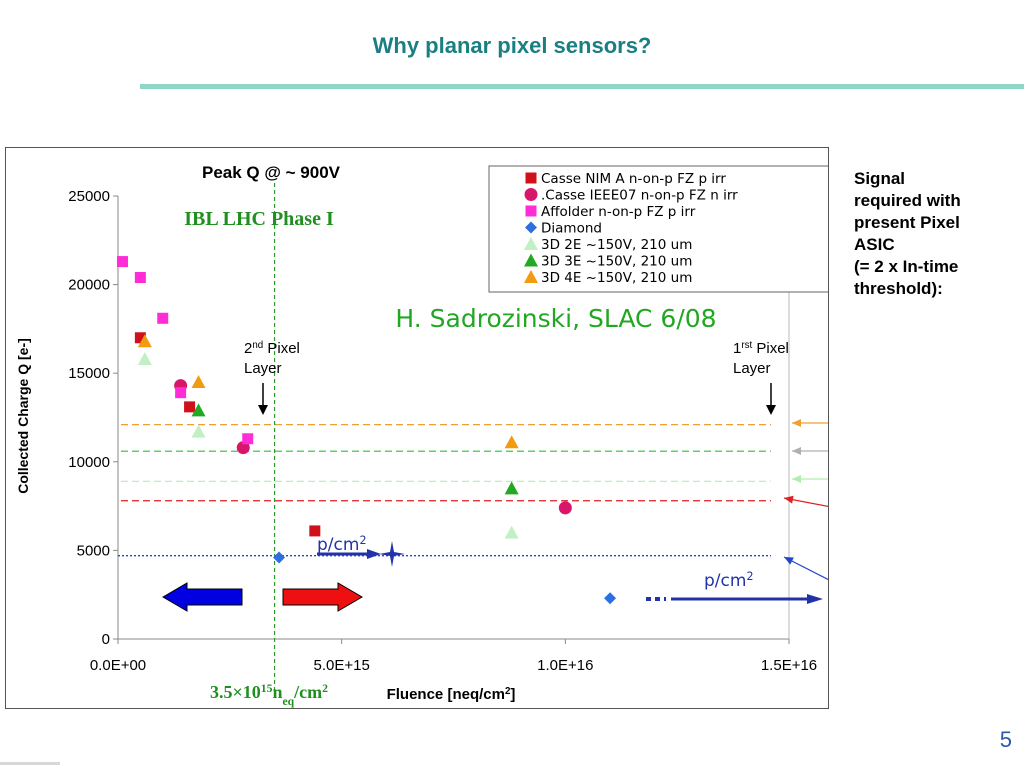 This screenshot has width=1024, height=768. Describe the element at coordinates (616, 262) in the screenshot. I see `legend-entry: 3D 3E ~150V, 210 um` at that location.